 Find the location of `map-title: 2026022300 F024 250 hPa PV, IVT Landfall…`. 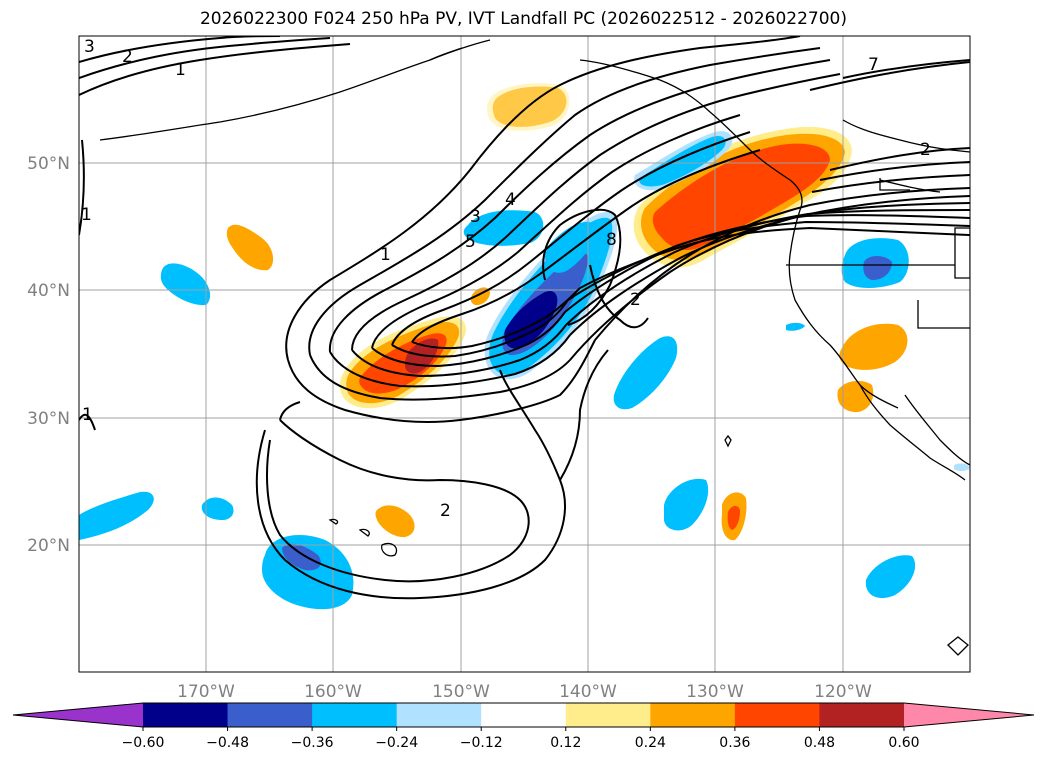

map-title: 2026022300 F024 250 hPa PV, IVT Landfall… is located at coordinates (523, 19).